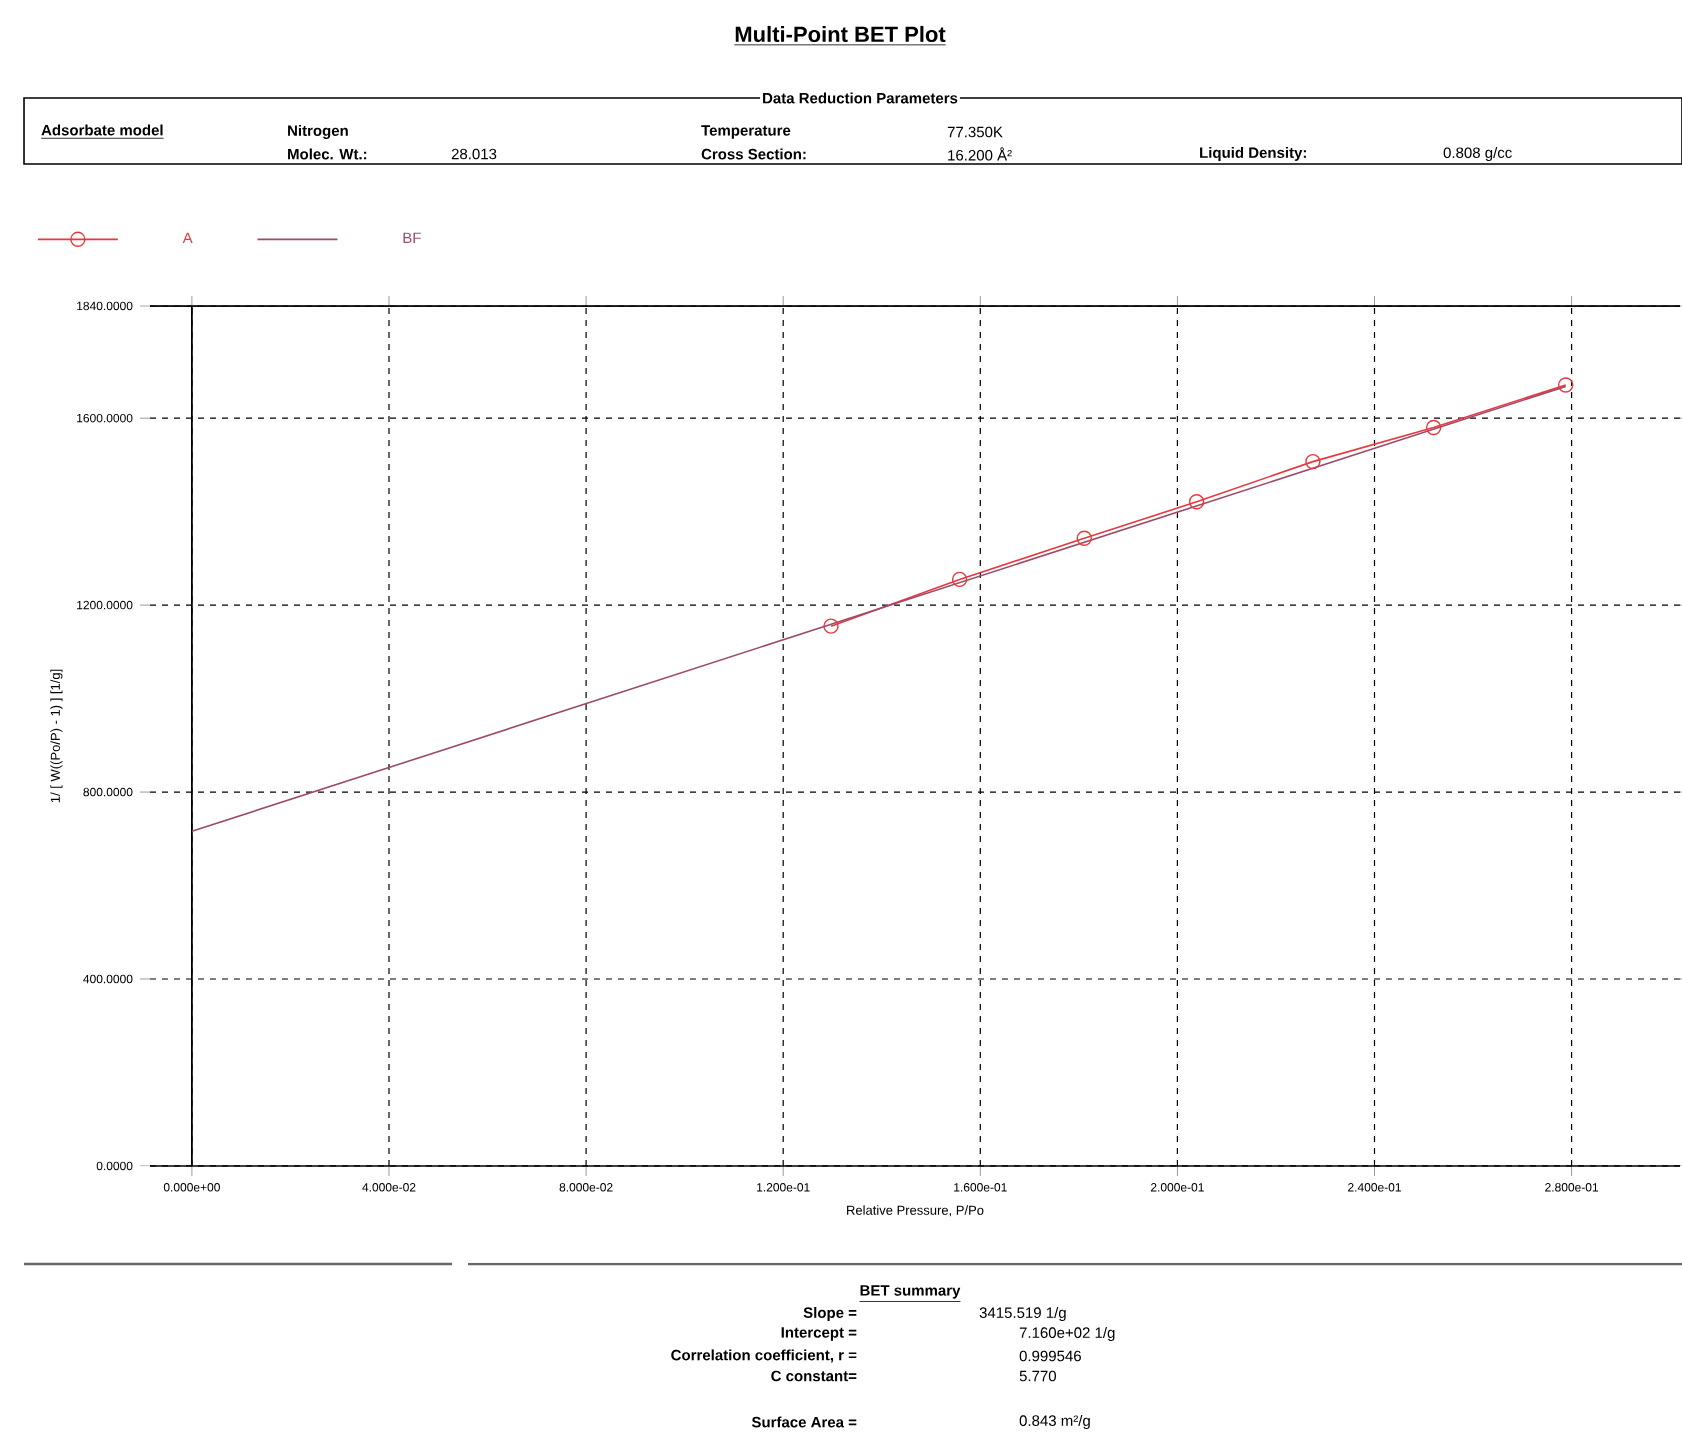  I want to click on chart-title: Multi-Point BET Plot, so click(840, 34).